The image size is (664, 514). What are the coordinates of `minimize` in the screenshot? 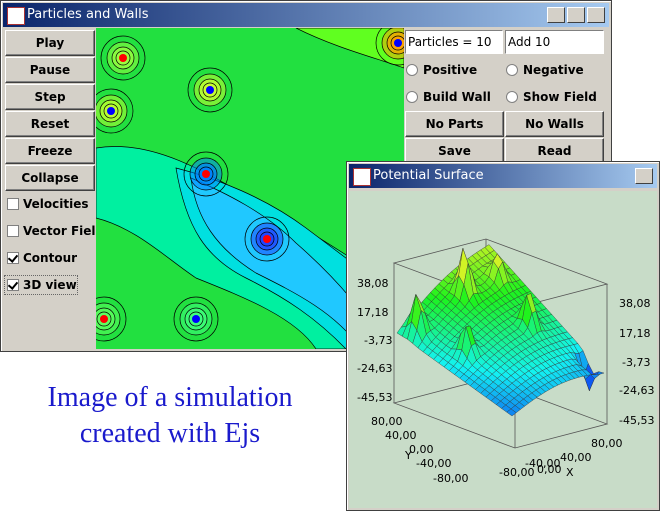 It's located at (556, 15).